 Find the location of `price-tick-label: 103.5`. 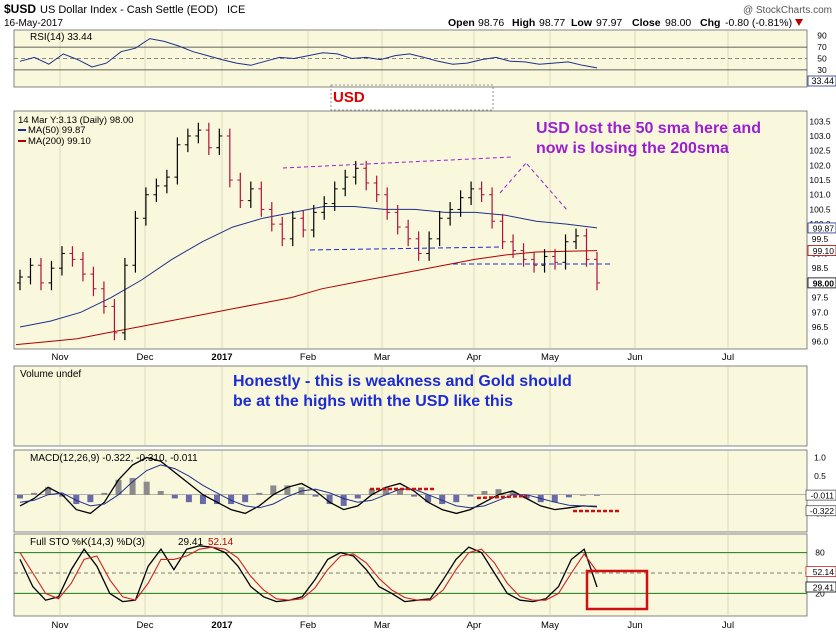

price-tick-label: 103.5 is located at coordinates (820, 121).